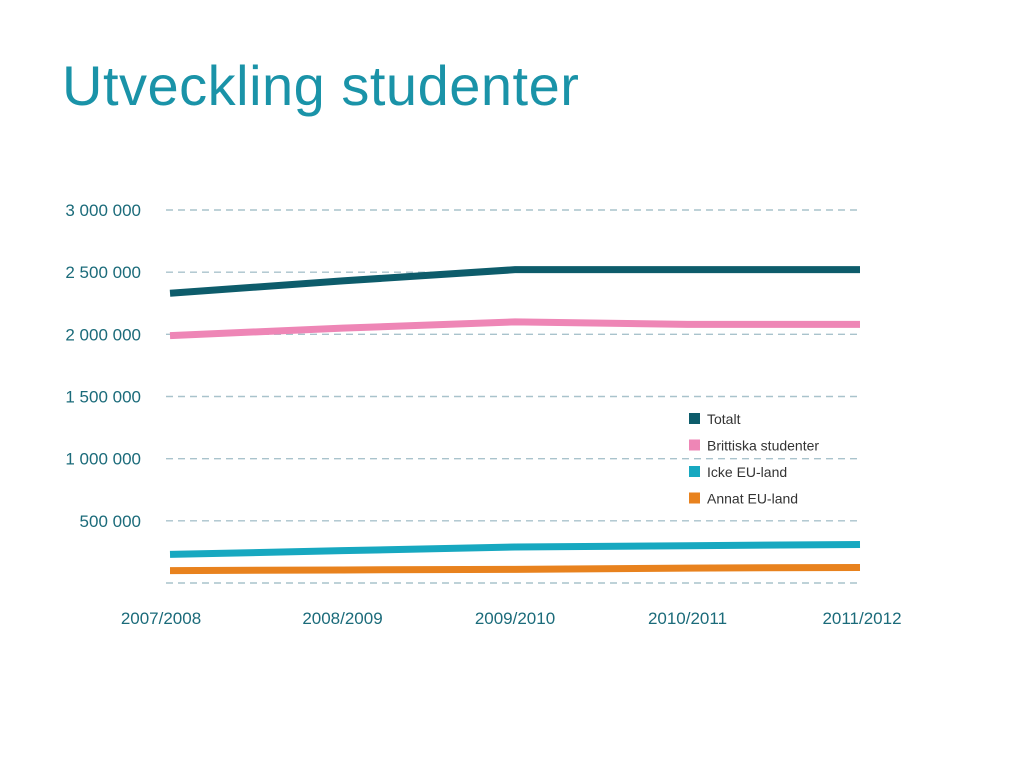 This screenshot has height=768, width=1024. What do you see at coordinates (103, 272) in the screenshot?
I see `y-tick-label: 2 500 000` at bounding box center [103, 272].